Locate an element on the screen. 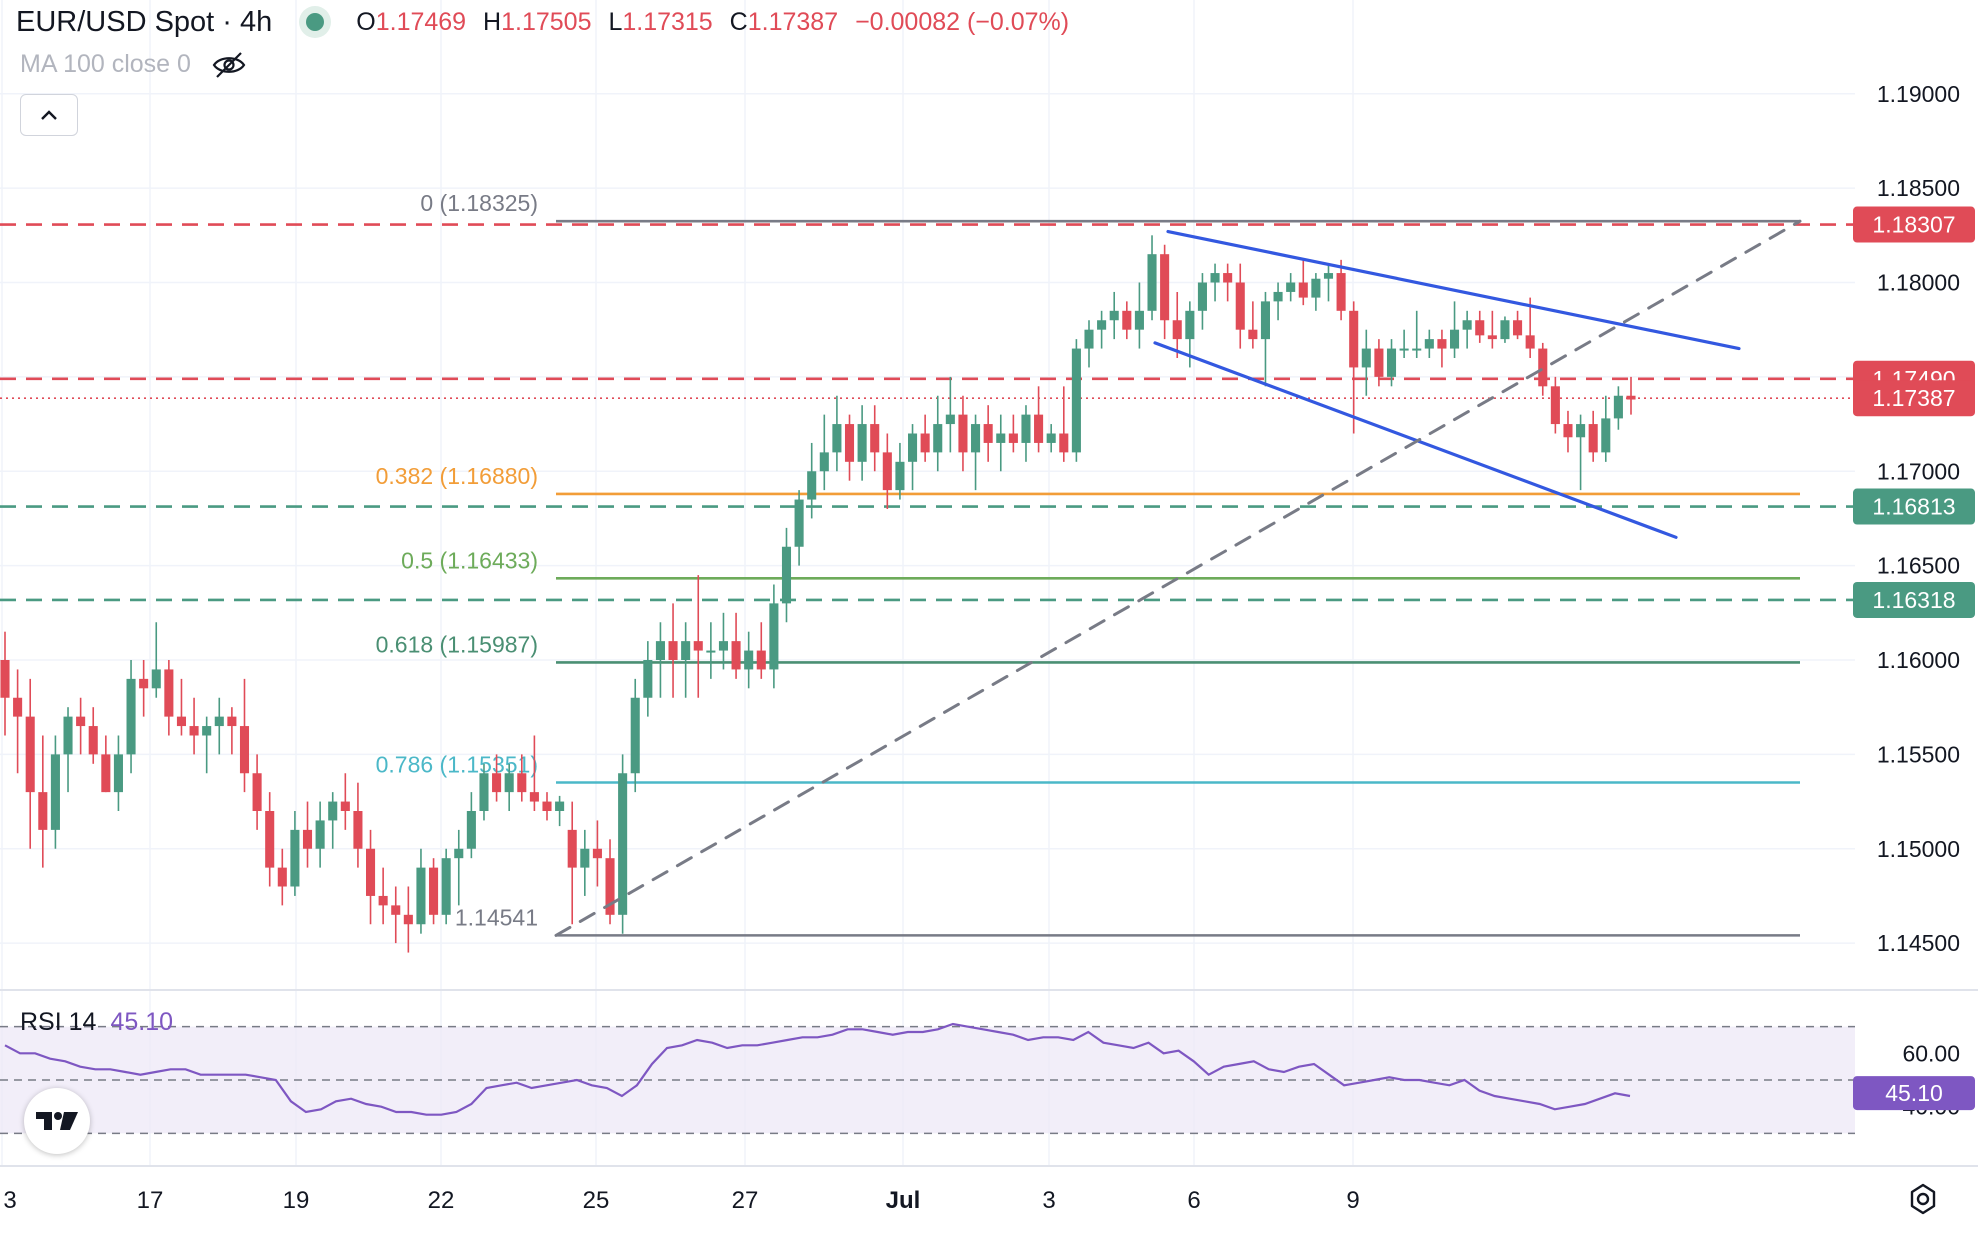  eye-off-icon is located at coordinates (229, 65).